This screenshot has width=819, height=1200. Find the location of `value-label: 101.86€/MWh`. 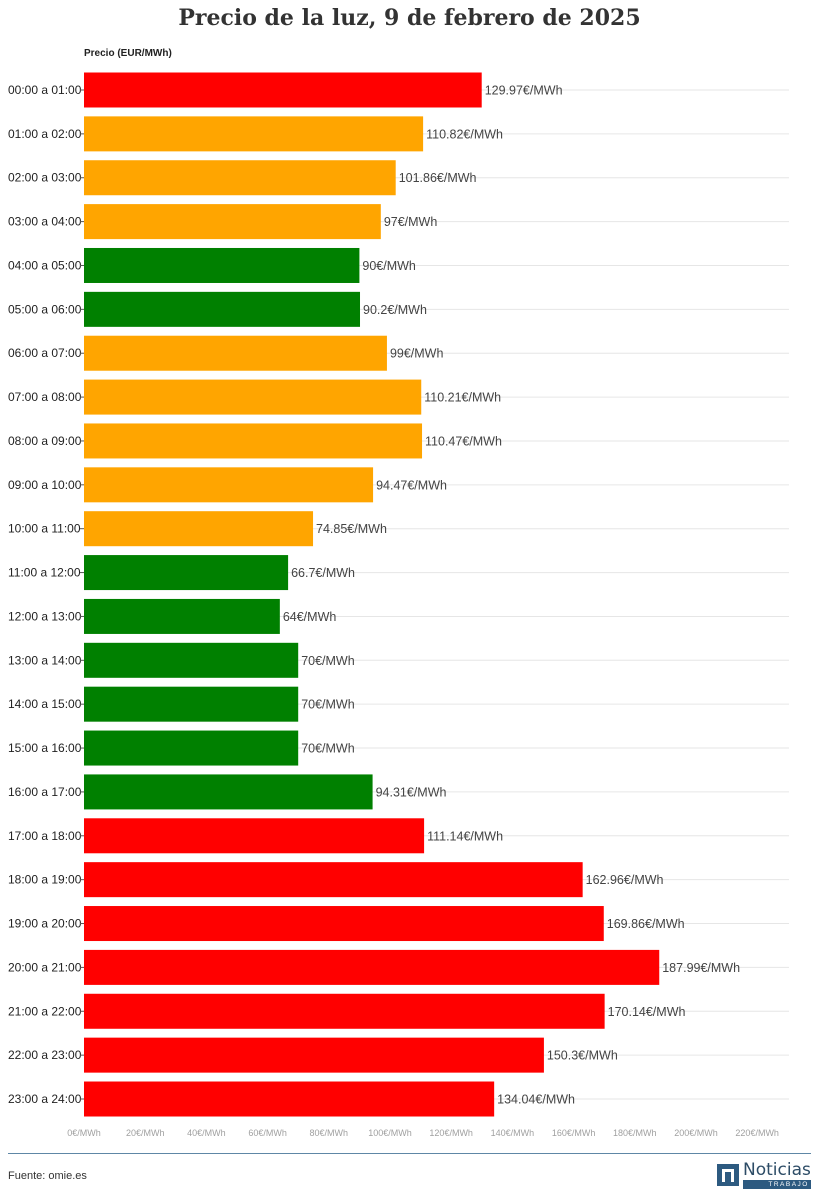

value-label: 101.86€/MWh is located at coordinates (438, 178).